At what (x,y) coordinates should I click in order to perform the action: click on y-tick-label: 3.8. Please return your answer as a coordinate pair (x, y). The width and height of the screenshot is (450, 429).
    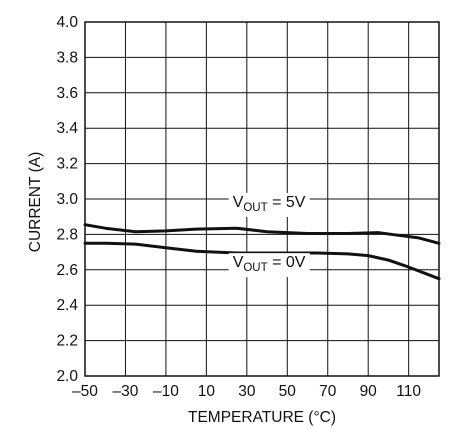
    Looking at the image, I should click on (67, 57).